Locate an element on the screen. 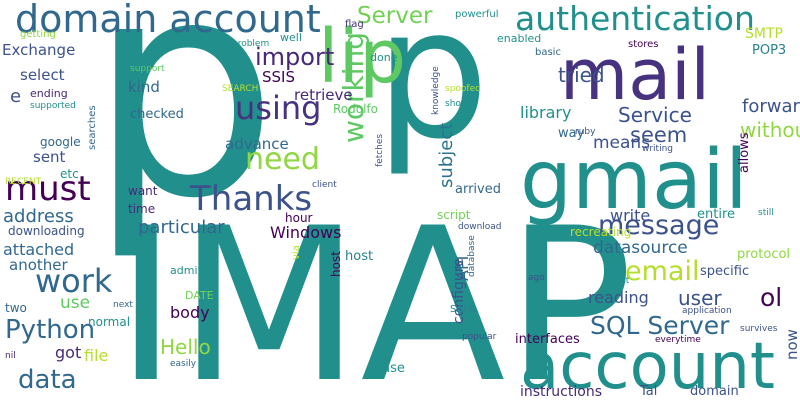 The image size is (800, 400). word-flag-90: flag is located at coordinates (354, 24).